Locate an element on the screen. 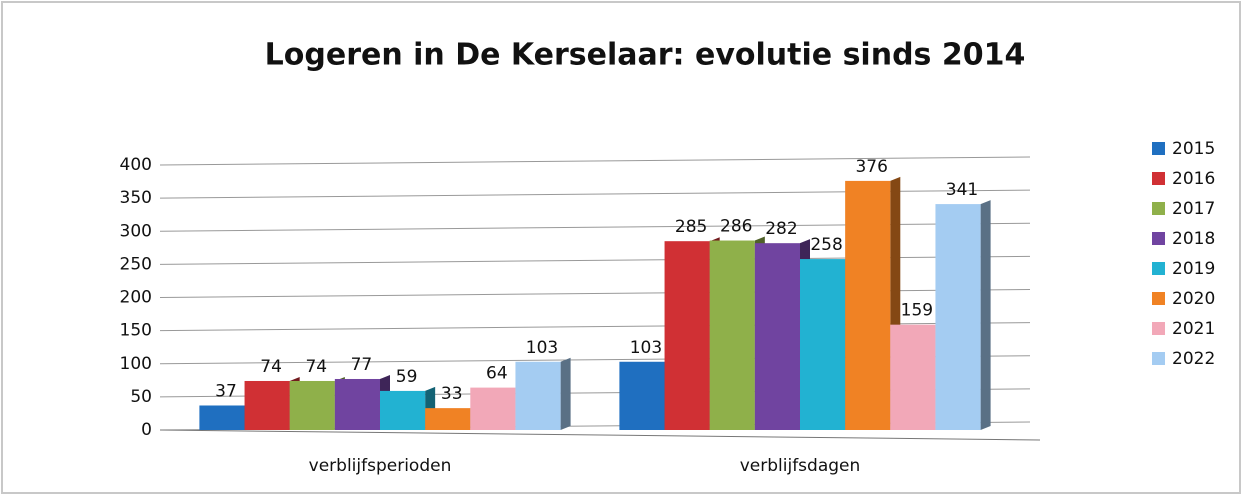 Image resolution: width=1242 pixels, height=495 pixels. value-label: 376 is located at coordinates (871, 167).